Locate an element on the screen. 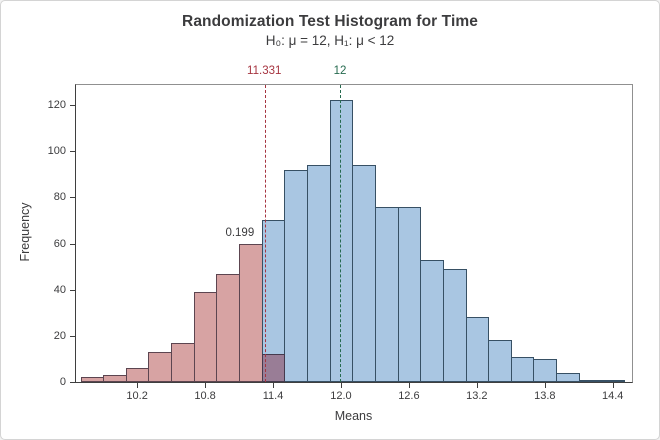 This screenshot has height=440, width=660. overlap-bar is located at coordinates (273, 368).